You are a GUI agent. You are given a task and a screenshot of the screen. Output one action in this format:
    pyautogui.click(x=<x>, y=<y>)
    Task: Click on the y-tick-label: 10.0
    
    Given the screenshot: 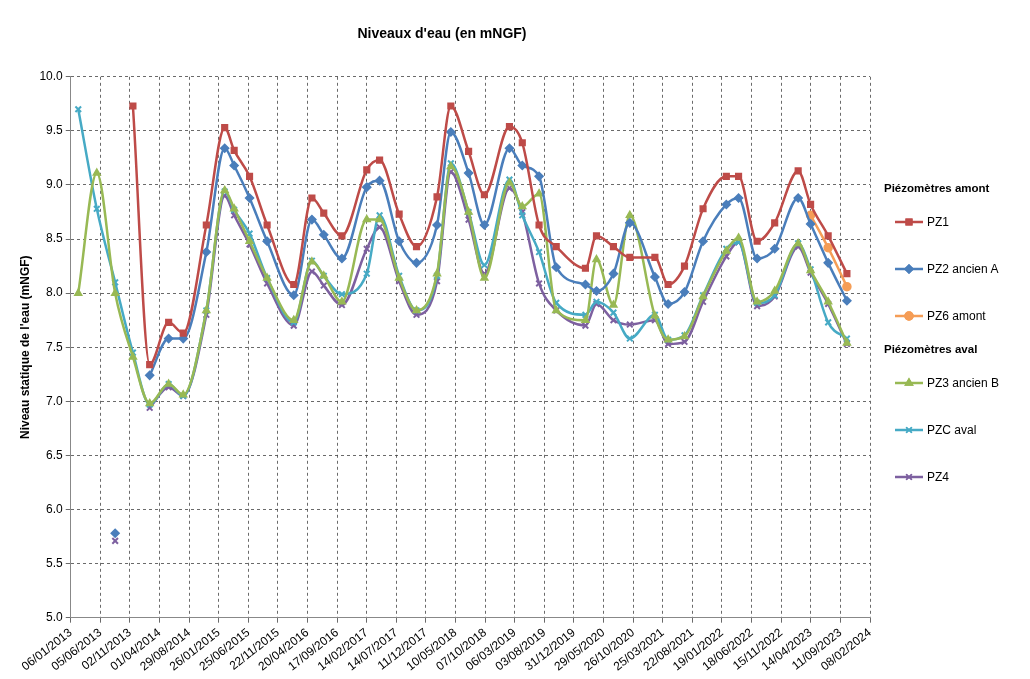 What is the action you would take?
    pyautogui.click(x=51, y=76)
    